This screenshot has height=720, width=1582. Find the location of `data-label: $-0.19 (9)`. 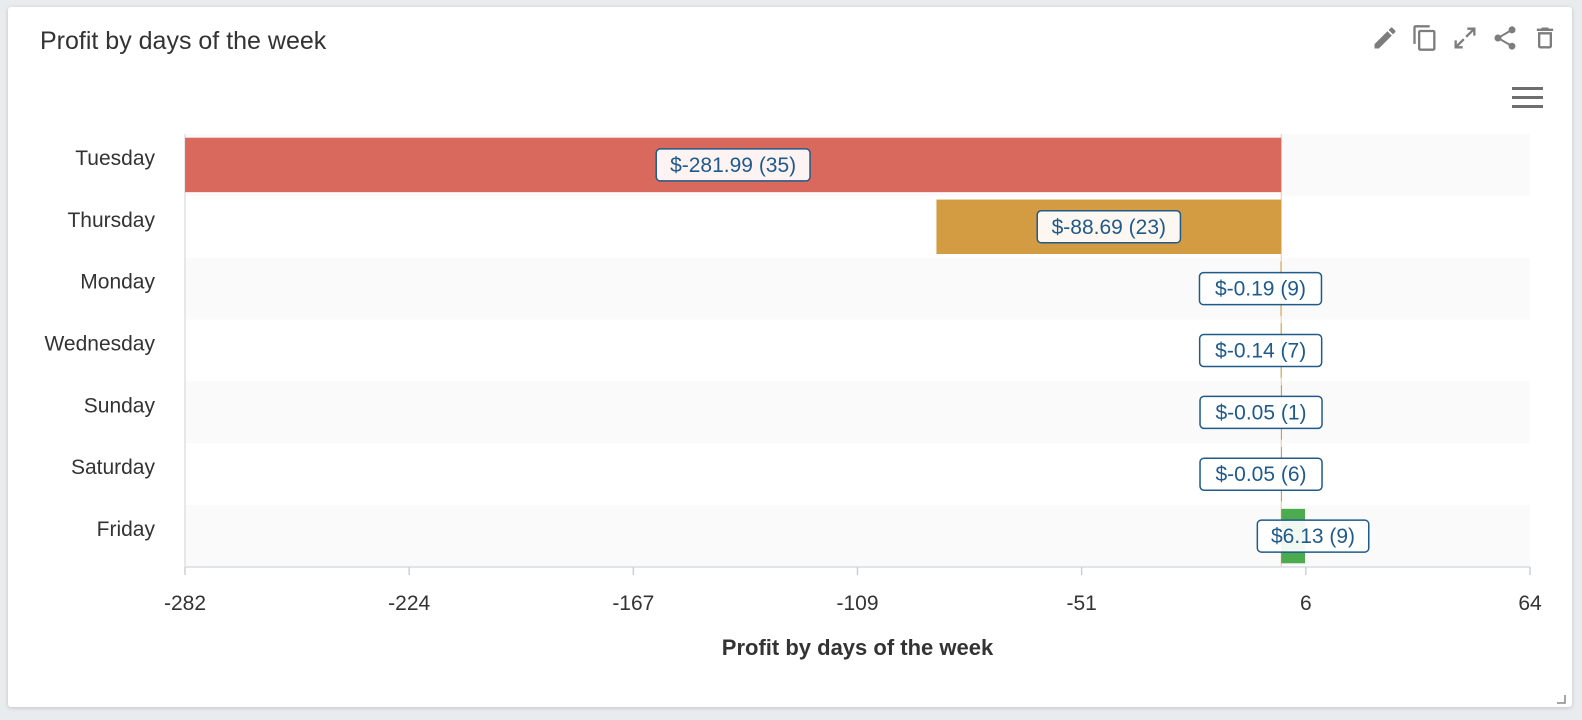

data-label: $-0.19 (9) is located at coordinates (1260, 288).